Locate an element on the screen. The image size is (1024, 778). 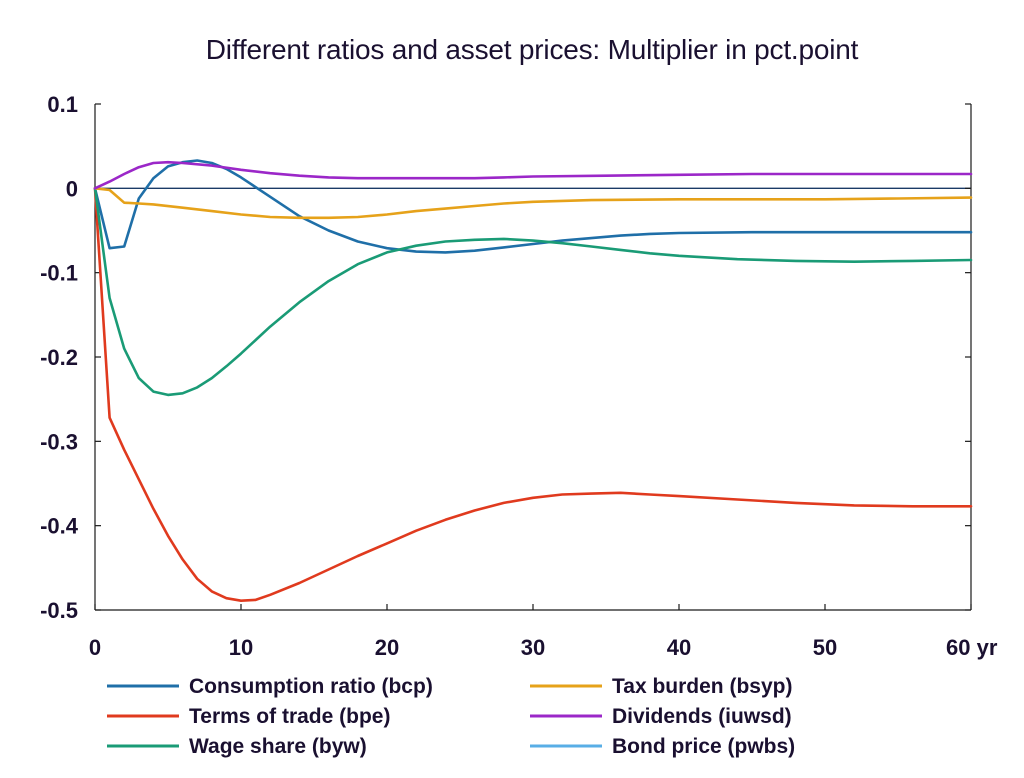
x-tick-label: 10 is located at coordinates (241, 647).